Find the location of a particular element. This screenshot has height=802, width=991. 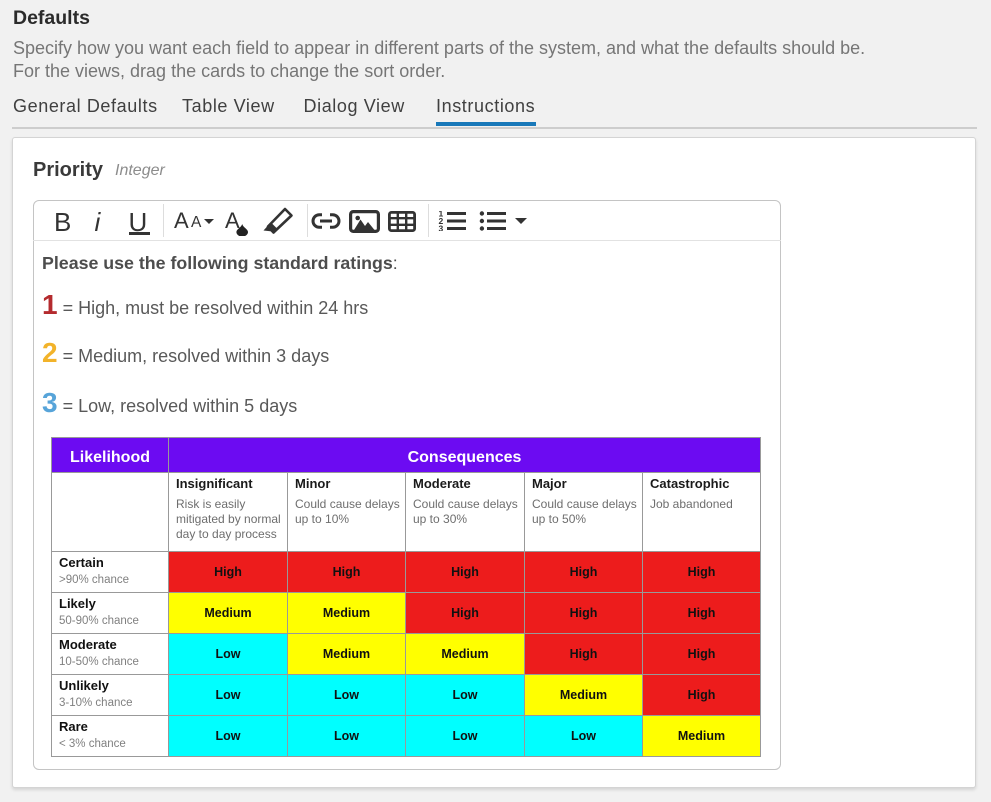

svg-text: 2 is located at coordinates (441, 221).